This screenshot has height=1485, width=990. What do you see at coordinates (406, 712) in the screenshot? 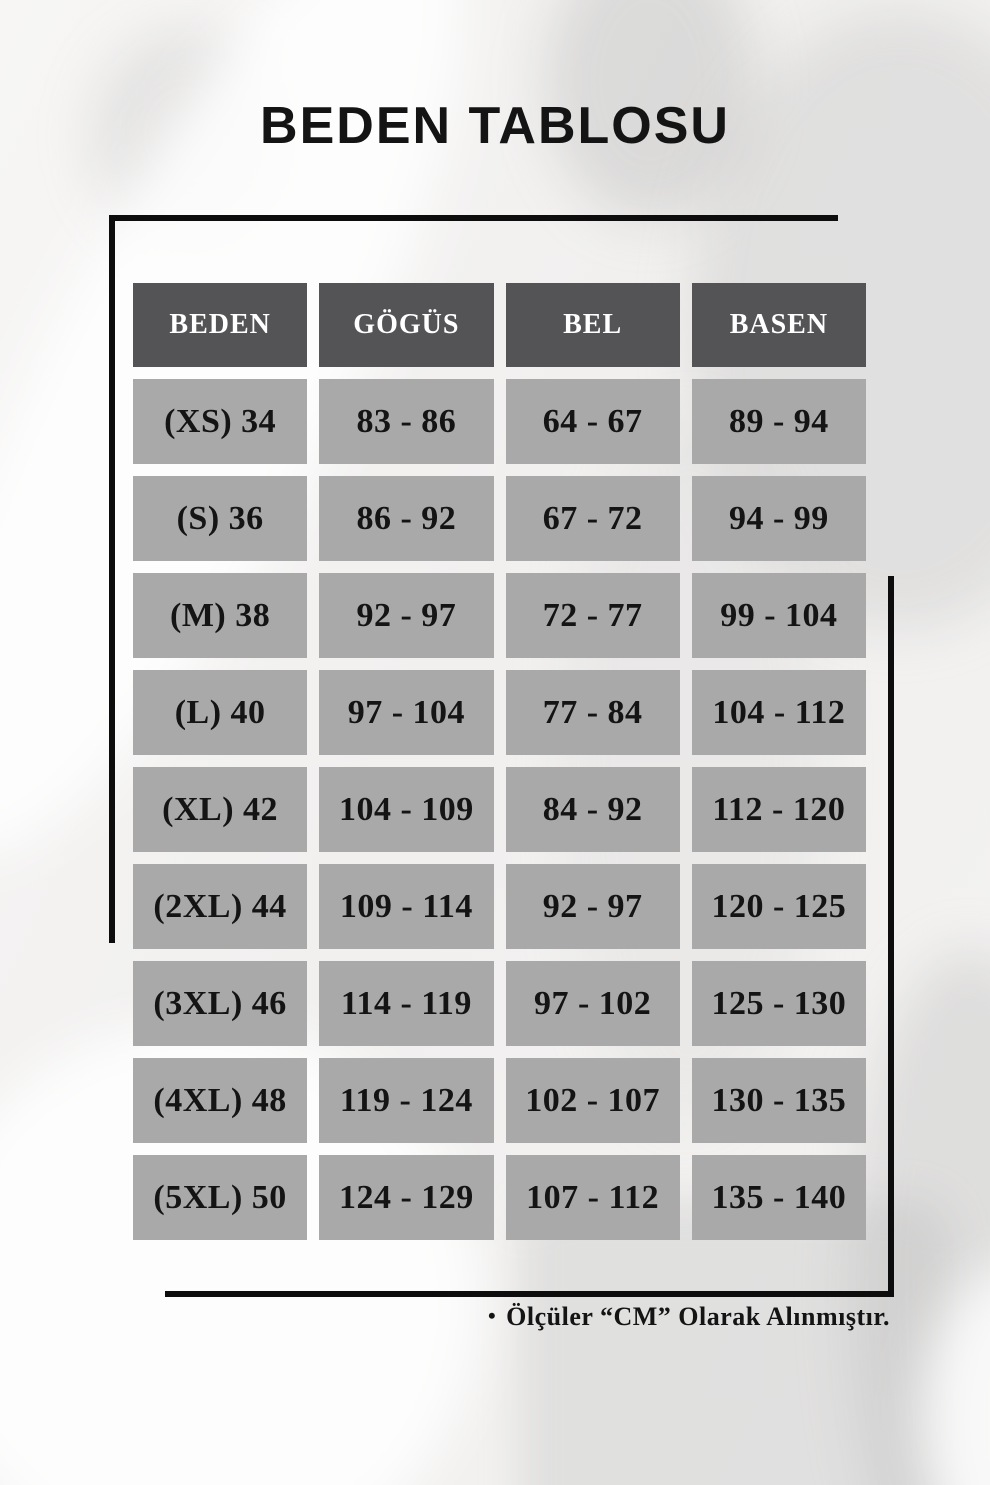
I see `table-cell: 97 - 104` at bounding box center [406, 712].